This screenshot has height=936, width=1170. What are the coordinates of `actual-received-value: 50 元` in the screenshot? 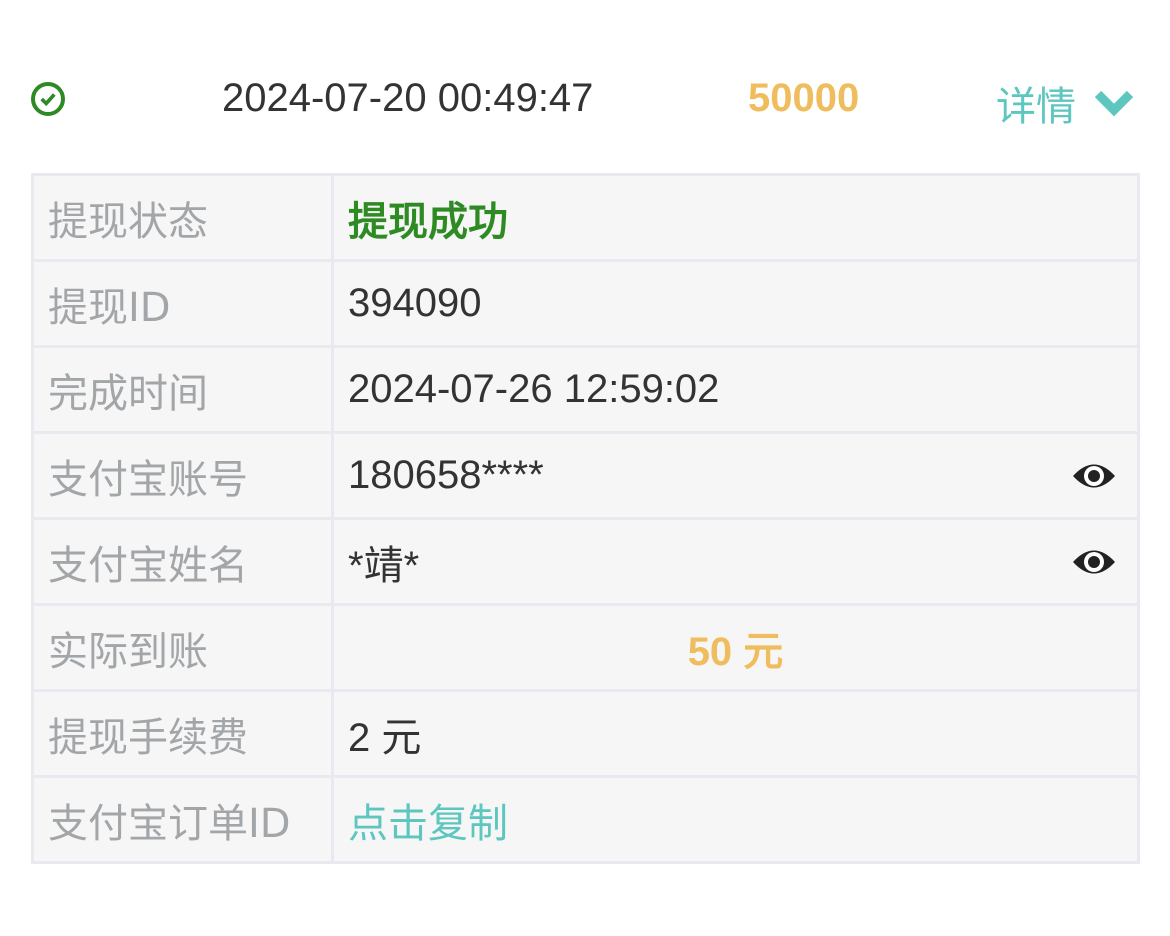 It's located at (735, 647).